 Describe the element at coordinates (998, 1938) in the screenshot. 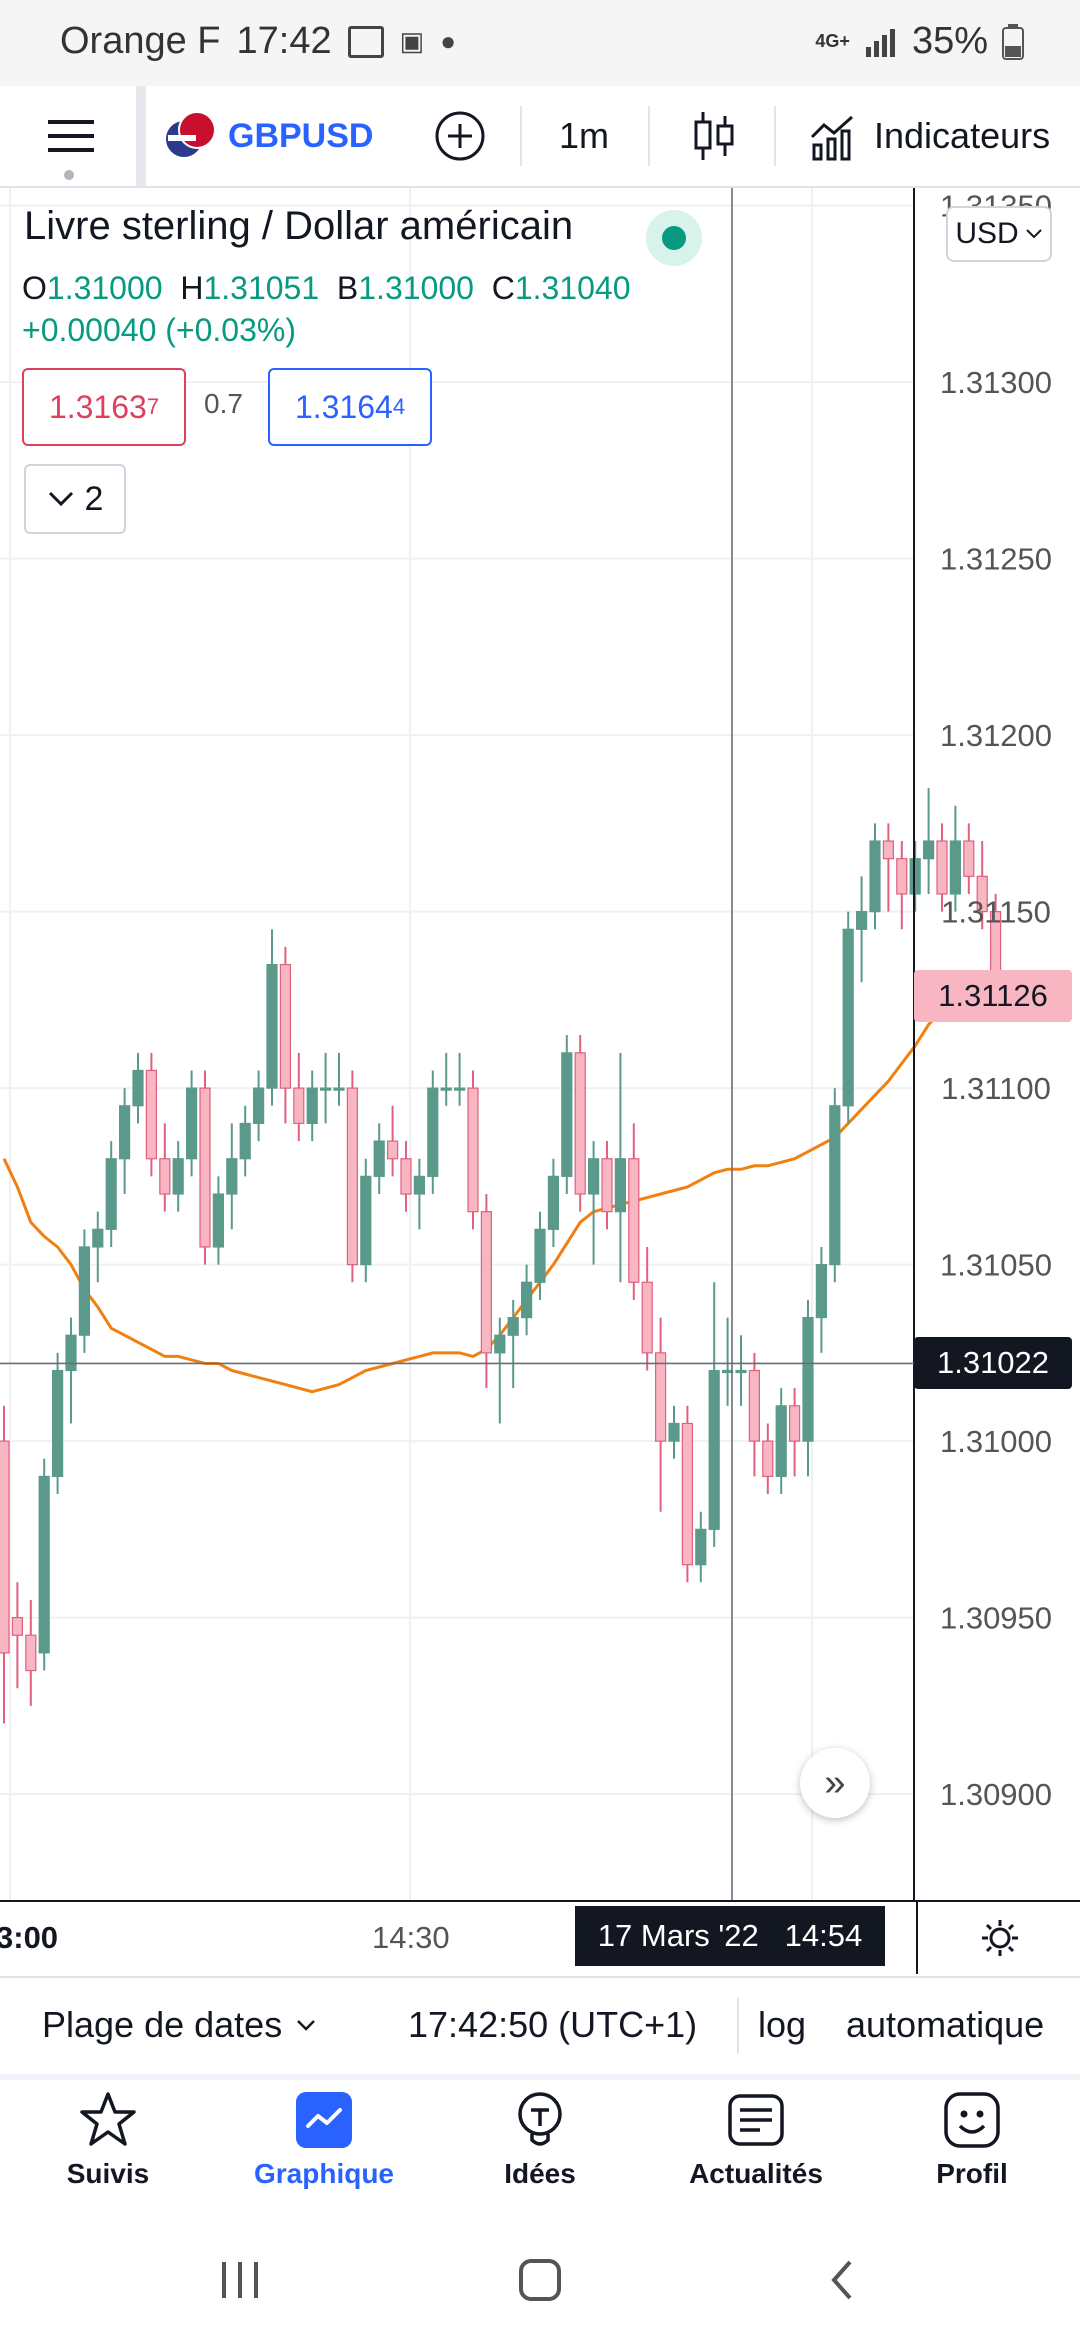

I see `axis-settings-button` at that location.